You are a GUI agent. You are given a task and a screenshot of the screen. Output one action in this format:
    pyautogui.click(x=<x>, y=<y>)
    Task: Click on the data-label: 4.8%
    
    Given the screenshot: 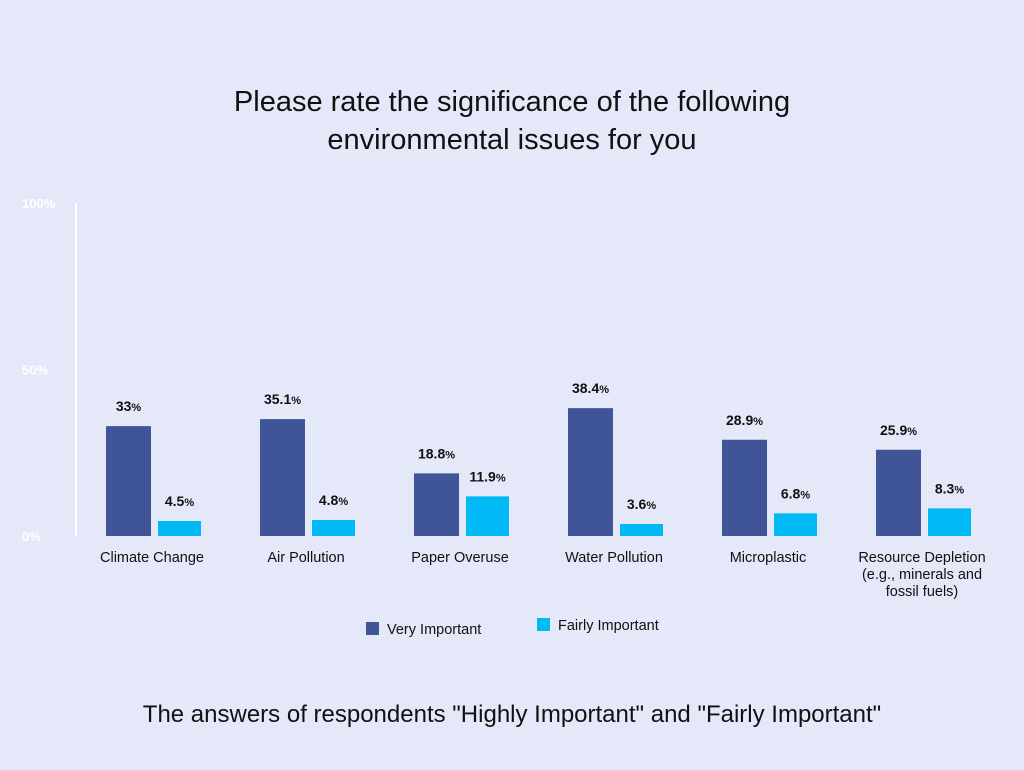 What is the action you would take?
    pyautogui.click(x=333, y=500)
    